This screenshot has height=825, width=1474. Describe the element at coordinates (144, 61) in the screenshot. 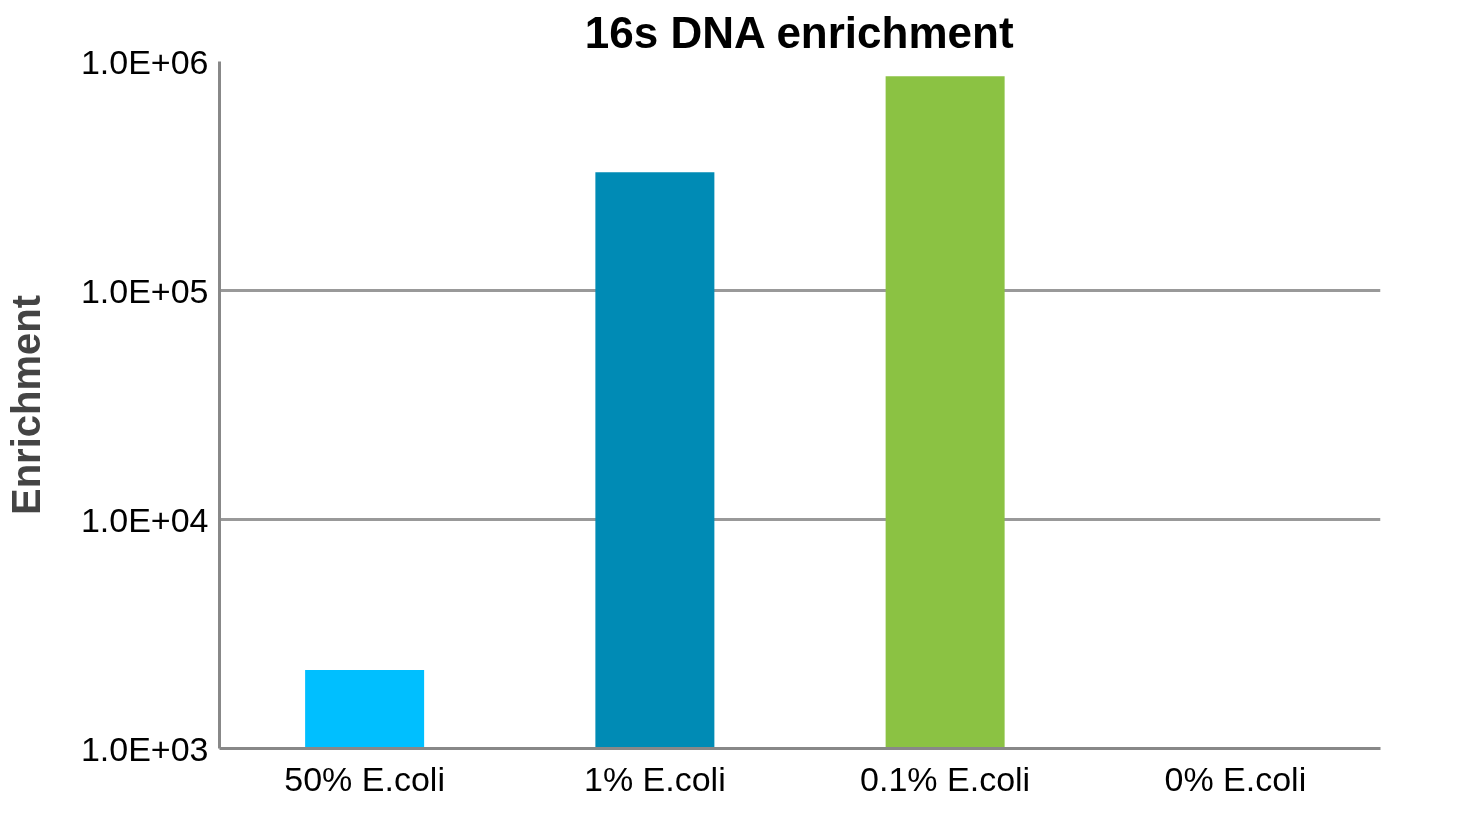

I see `y-tick-label: 1.0E+06` at that location.